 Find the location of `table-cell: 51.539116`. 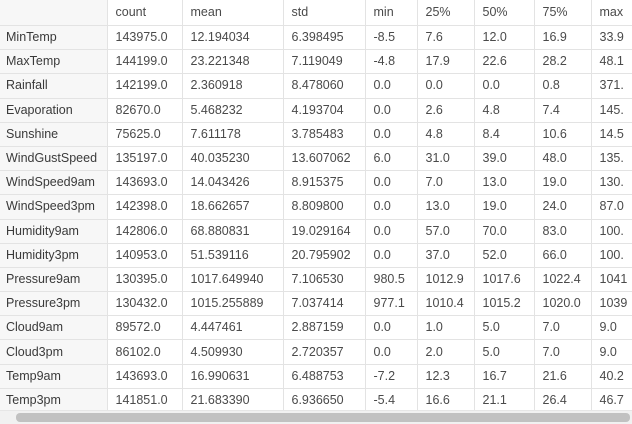

table-cell: 51.539116 is located at coordinates (233, 255).